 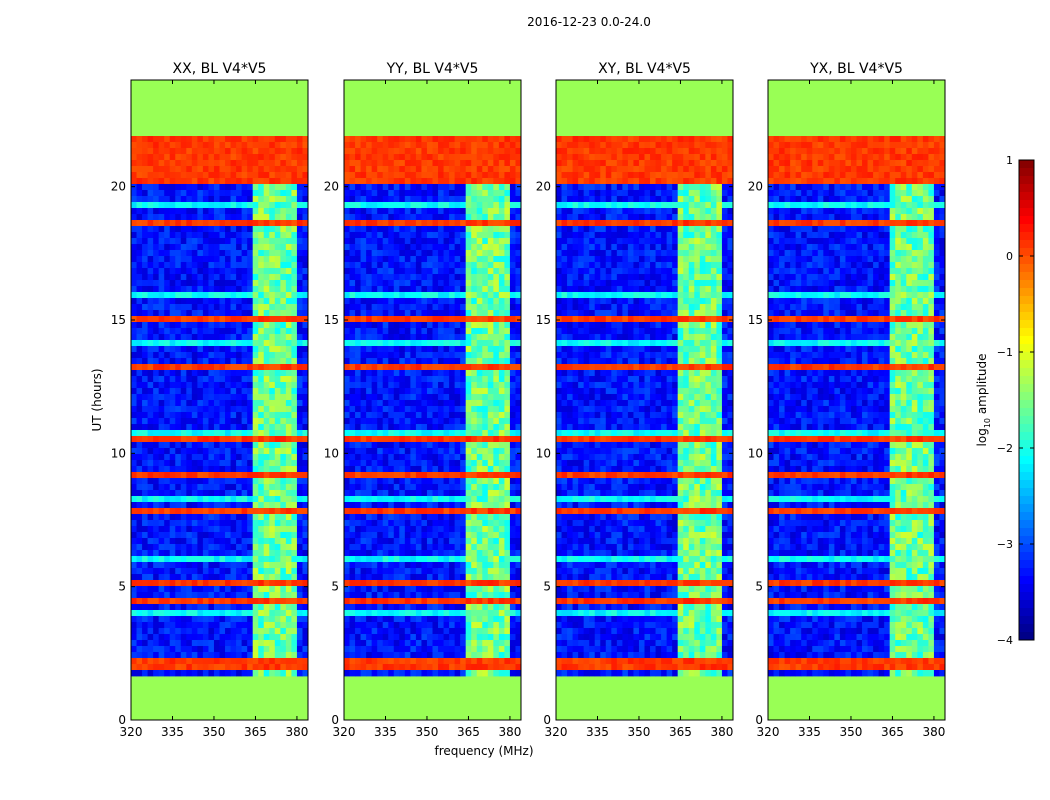 What do you see at coordinates (1005, 544) in the screenshot?
I see `colorbar-tick-label: −3` at bounding box center [1005, 544].